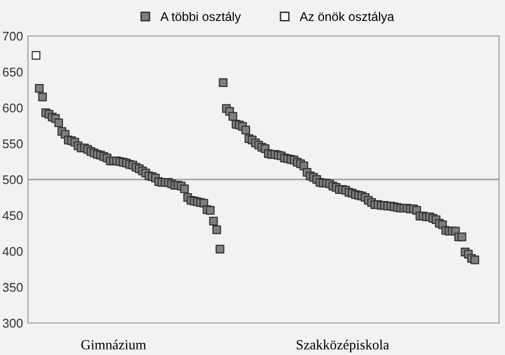  Describe the element at coordinates (12, 179) in the screenshot. I see `y-tick-label: 500` at that location.